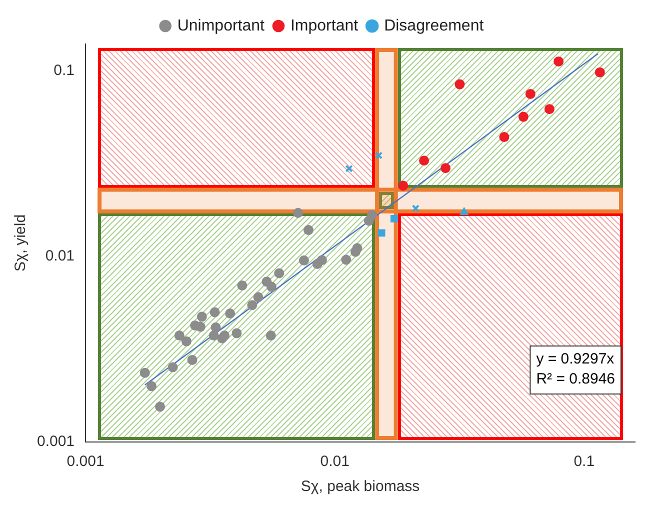  Describe the element at coordinates (576, 379) in the screenshot. I see `annotation: R² = 0.8946` at that location.